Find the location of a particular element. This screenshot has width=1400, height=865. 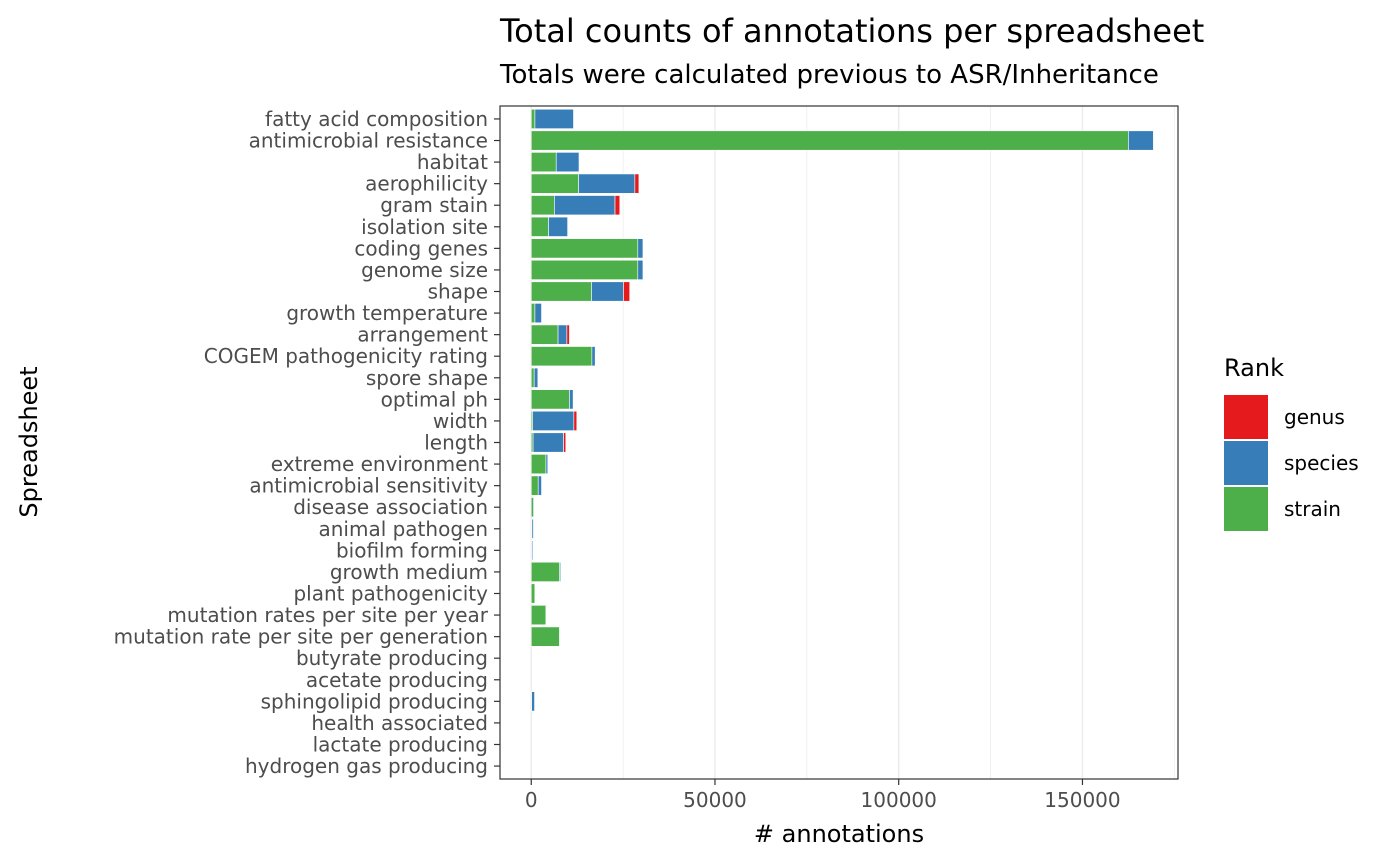

legend-label-species: species is located at coordinates (1321, 463).